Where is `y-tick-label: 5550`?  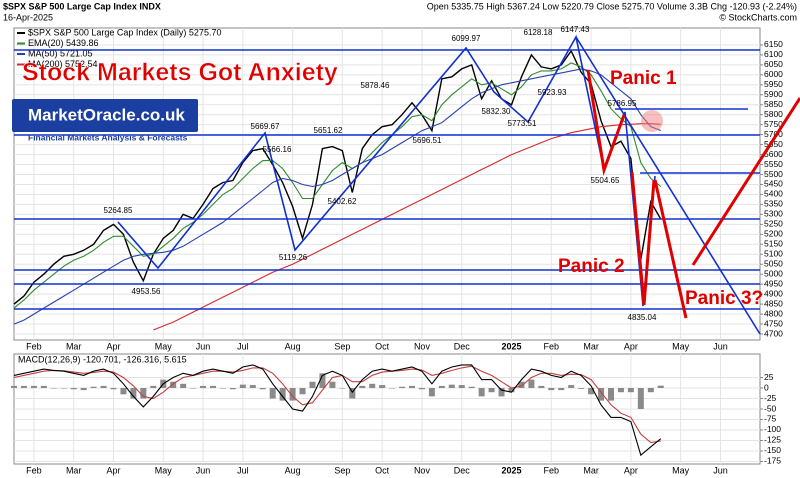
y-tick-label: 5550 is located at coordinates (773, 164).